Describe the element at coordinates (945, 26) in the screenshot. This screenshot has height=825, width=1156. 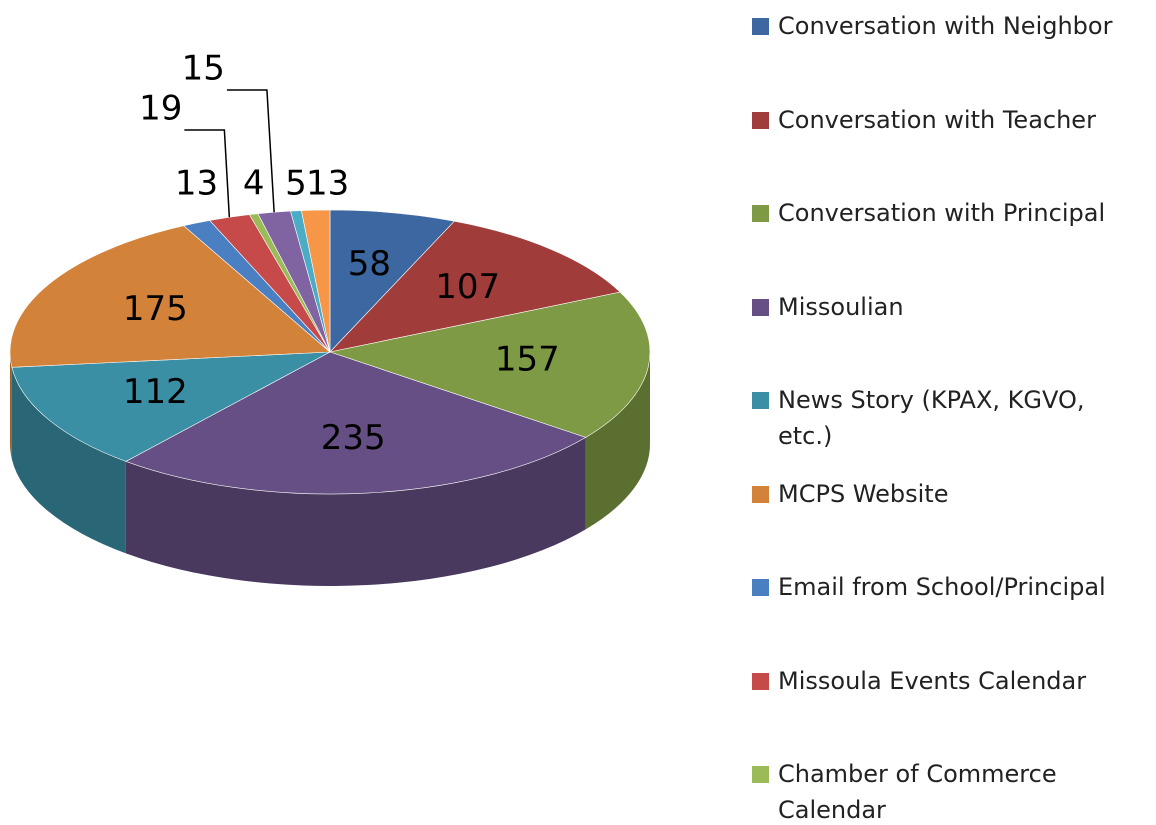
I see `legend-label: Conversation with Neighbor` at that location.